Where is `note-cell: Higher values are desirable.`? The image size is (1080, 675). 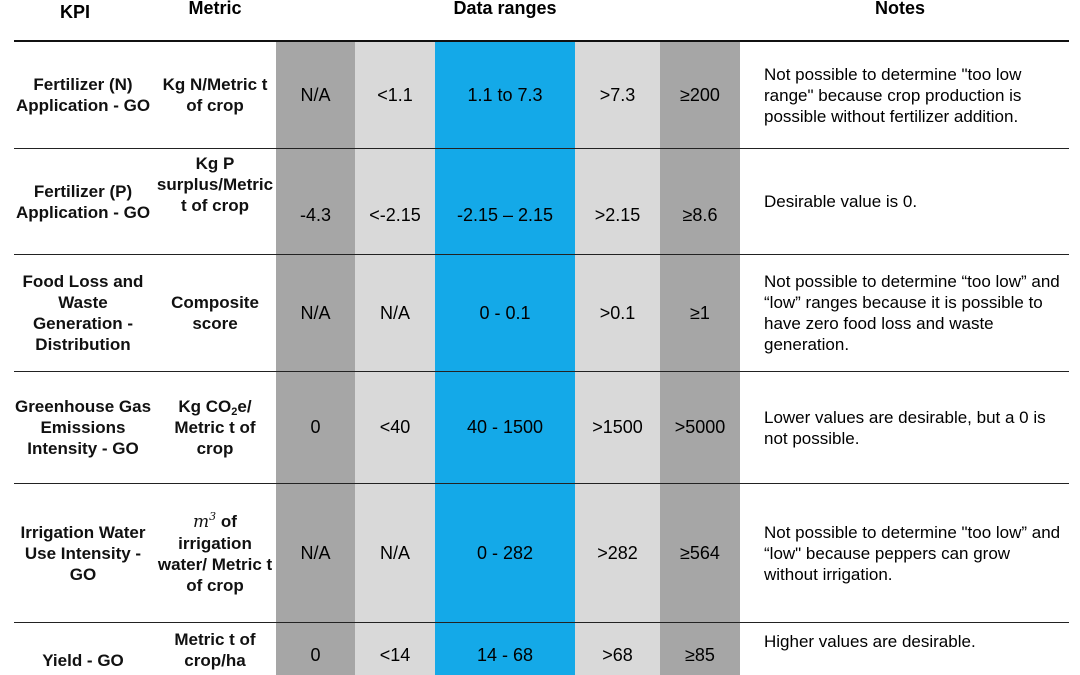
note-cell: Higher values are desirable. is located at coordinates (870, 641).